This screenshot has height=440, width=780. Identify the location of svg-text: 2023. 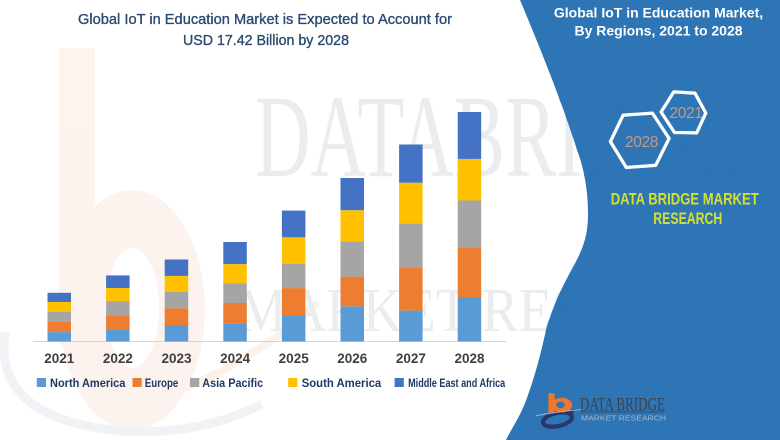
(176, 358).